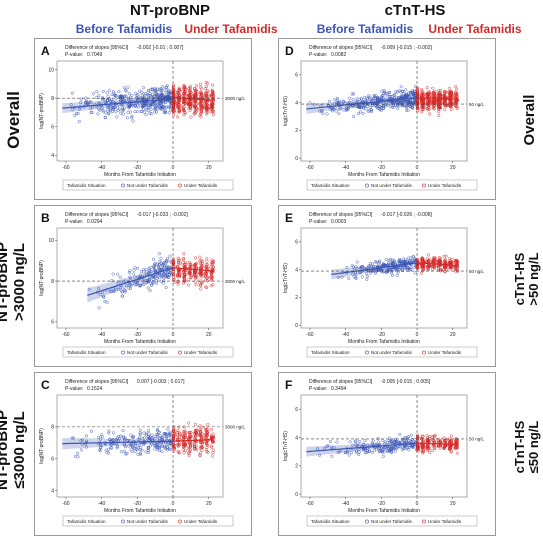 This screenshot has height=550, width=543. What do you see at coordinates (296, 76) in the screenshot?
I see `y-tick-label: 6` at bounding box center [296, 76].